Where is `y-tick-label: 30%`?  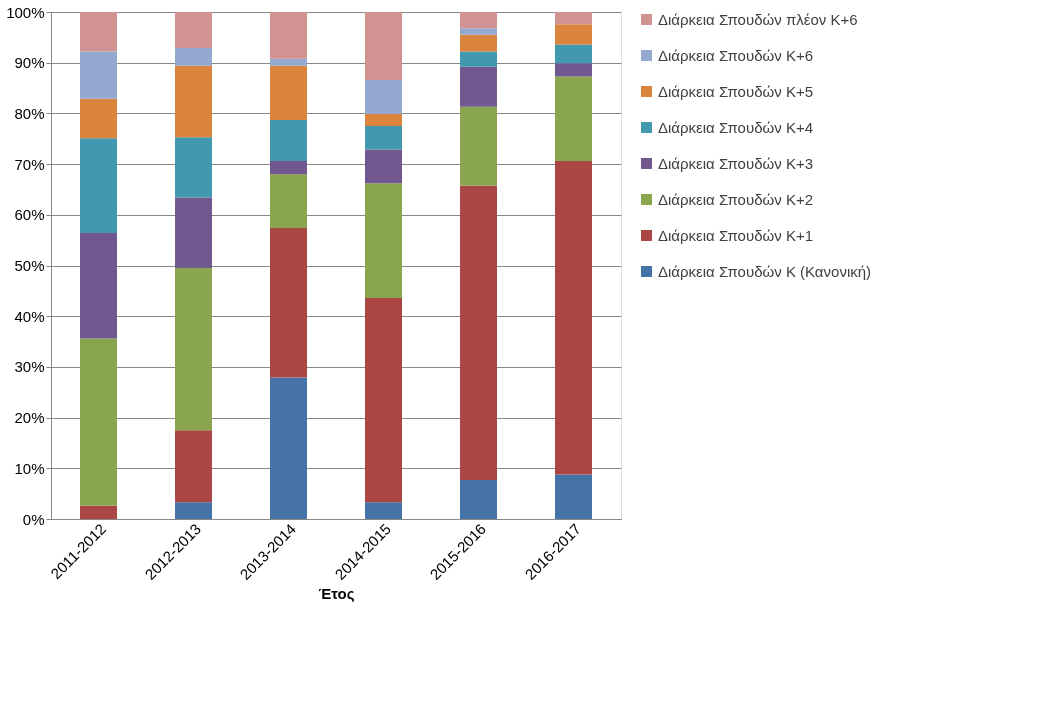 y-tick-label: 30% is located at coordinates (29, 367).